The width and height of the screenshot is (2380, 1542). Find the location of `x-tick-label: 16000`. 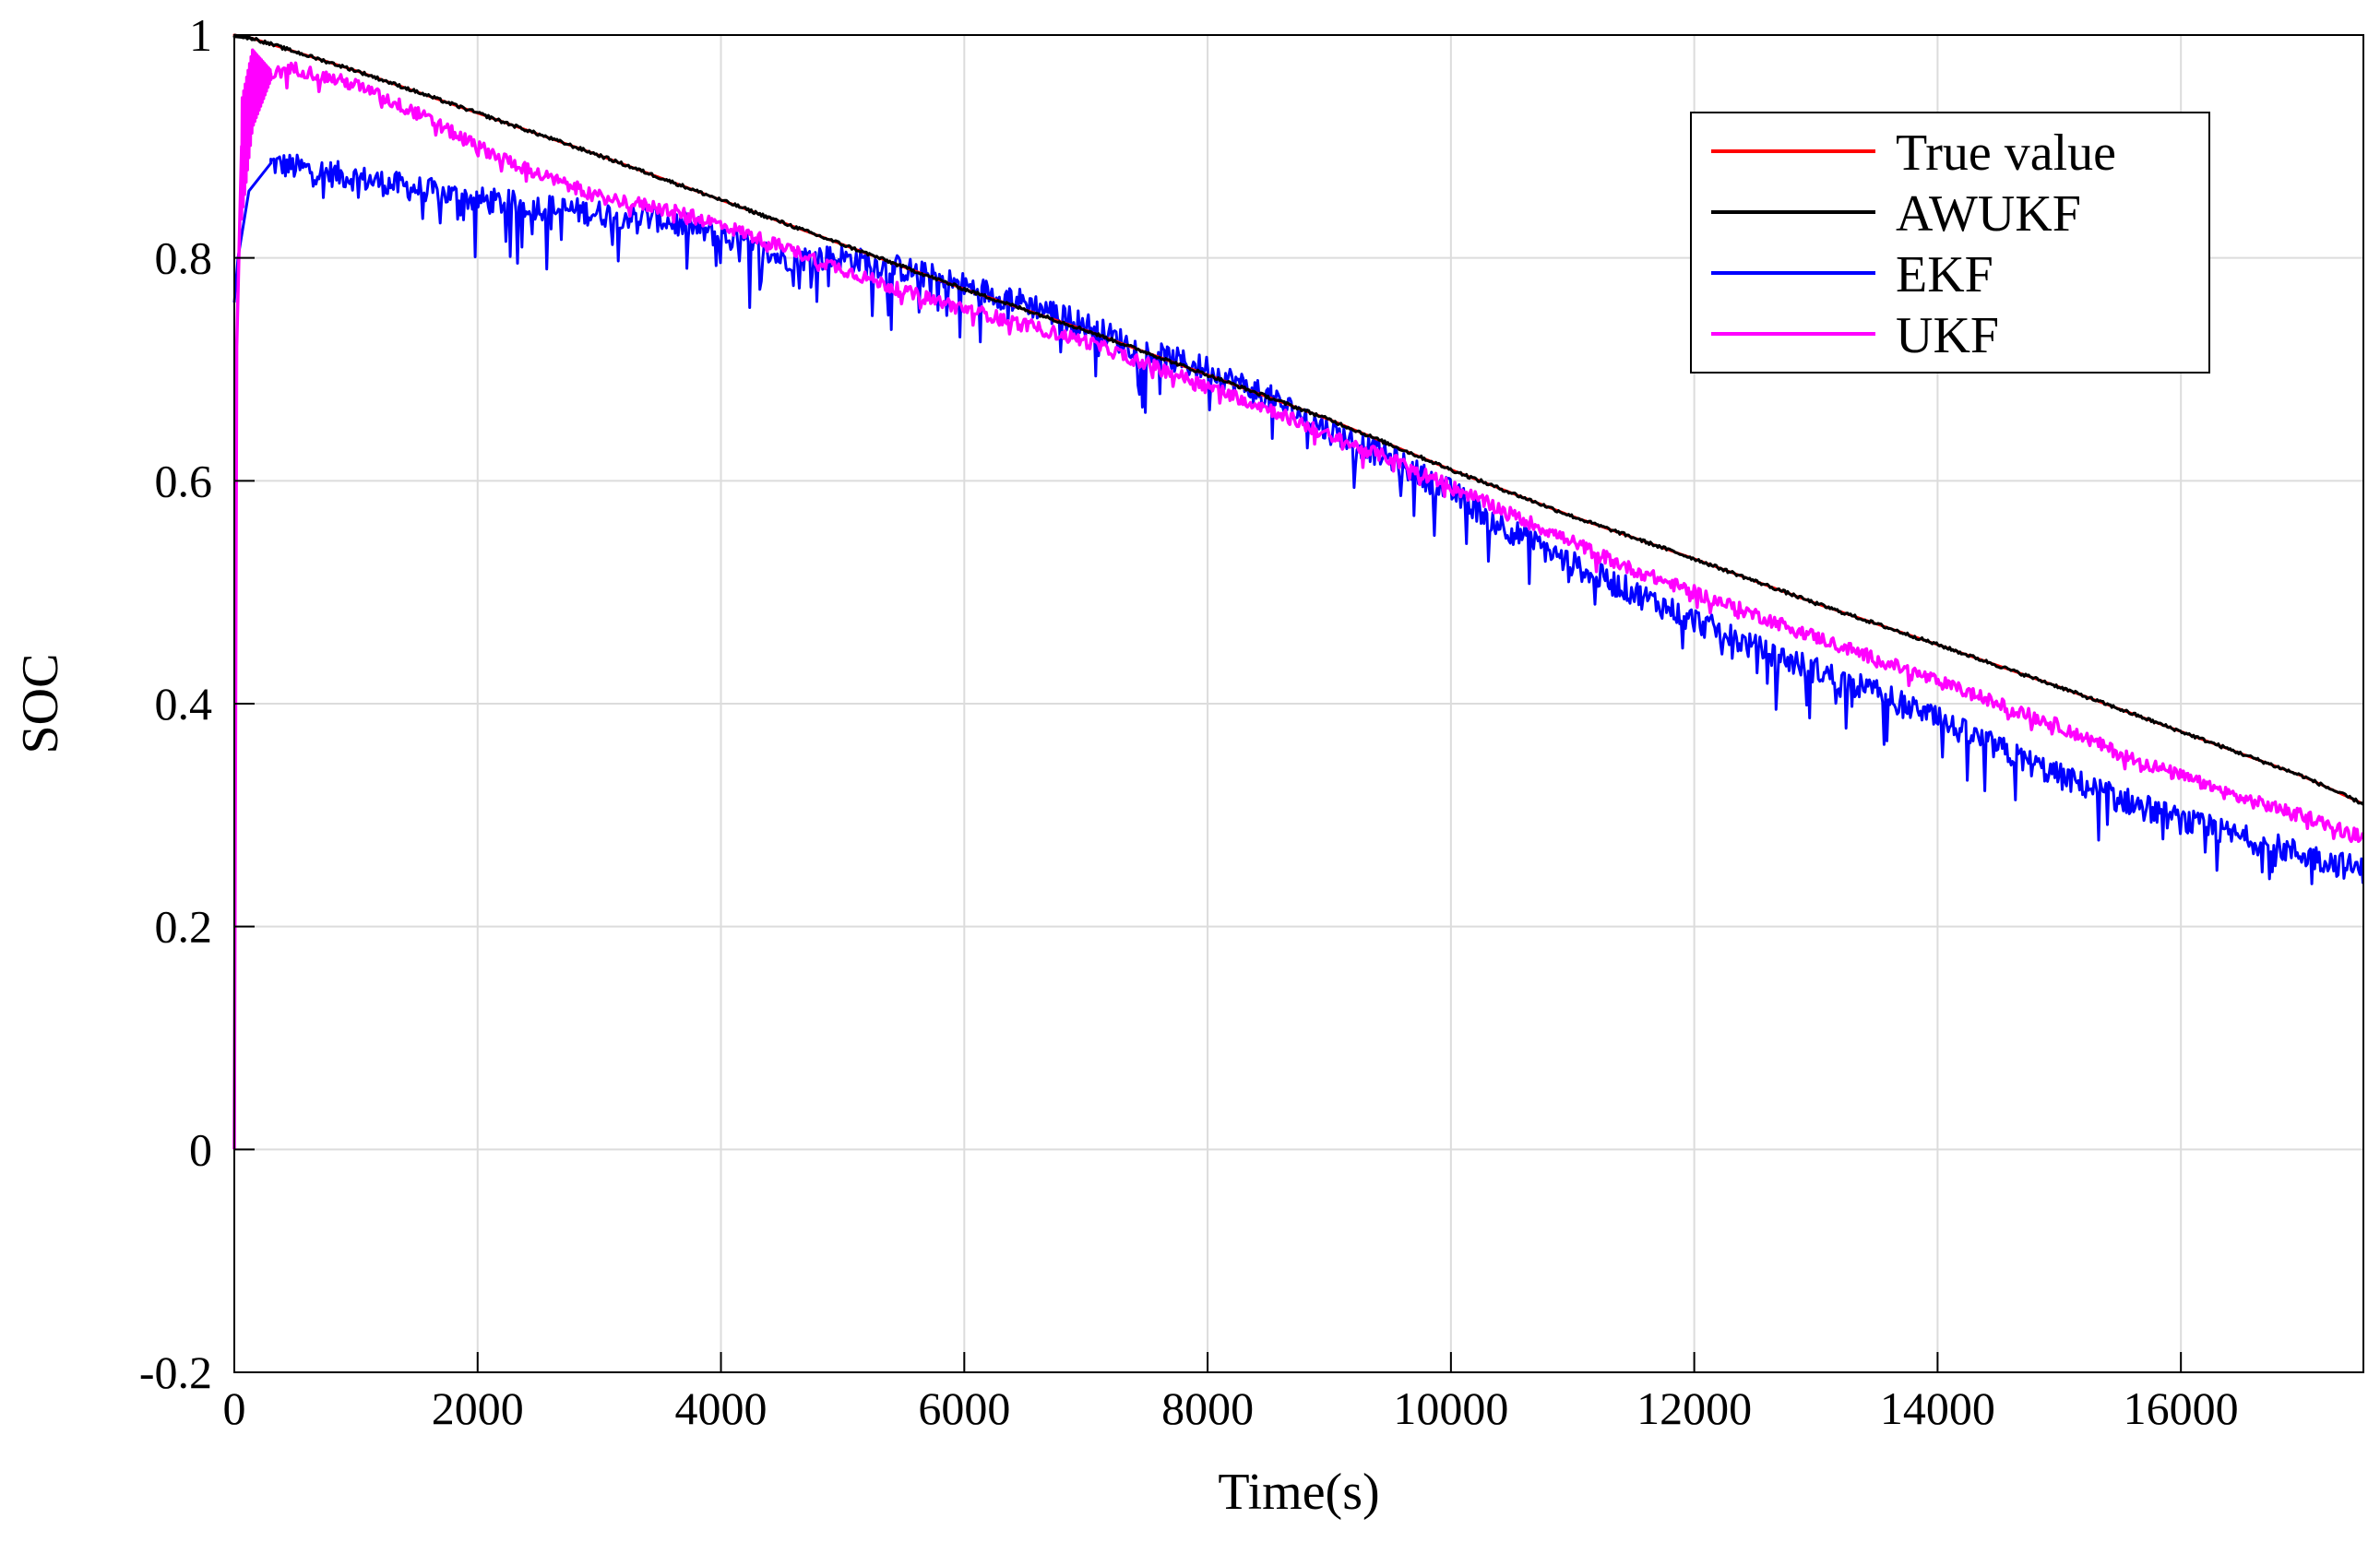

x-tick-label: 16000 is located at coordinates (2181, 1408).